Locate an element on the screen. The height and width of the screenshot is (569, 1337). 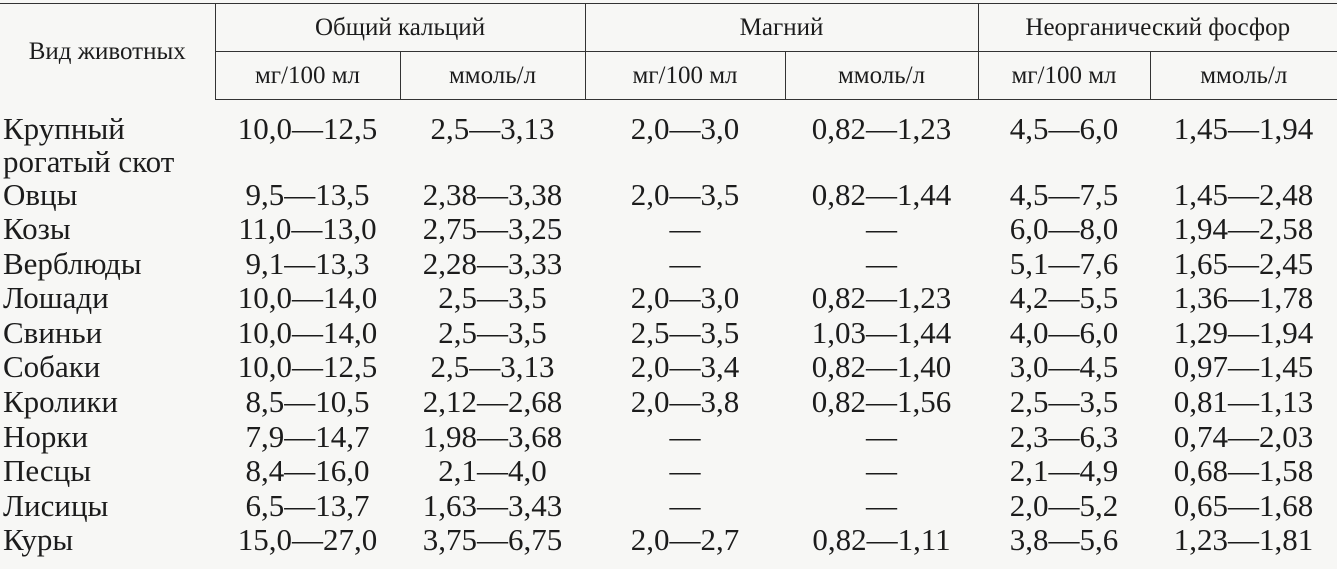
corner-header: Вид животных is located at coordinates (108, 51).